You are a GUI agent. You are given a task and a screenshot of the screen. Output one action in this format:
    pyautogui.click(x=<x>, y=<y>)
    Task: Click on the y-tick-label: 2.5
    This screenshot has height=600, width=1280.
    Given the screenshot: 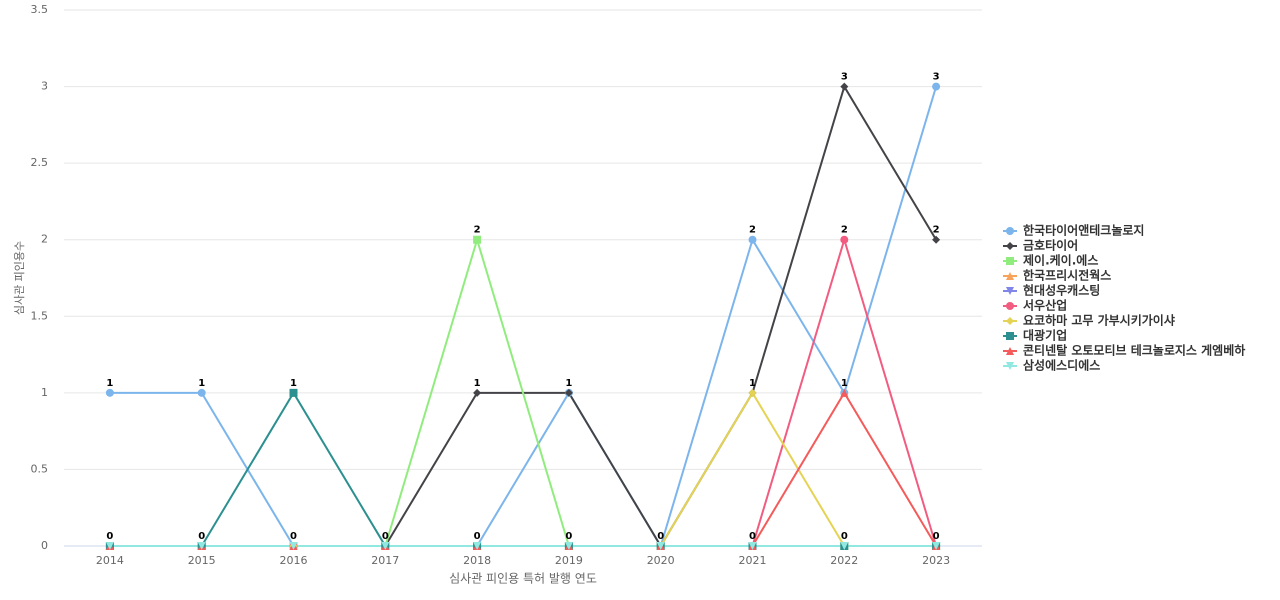 What is the action you would take?
    pyautogui.click(x=40, y=162)
    